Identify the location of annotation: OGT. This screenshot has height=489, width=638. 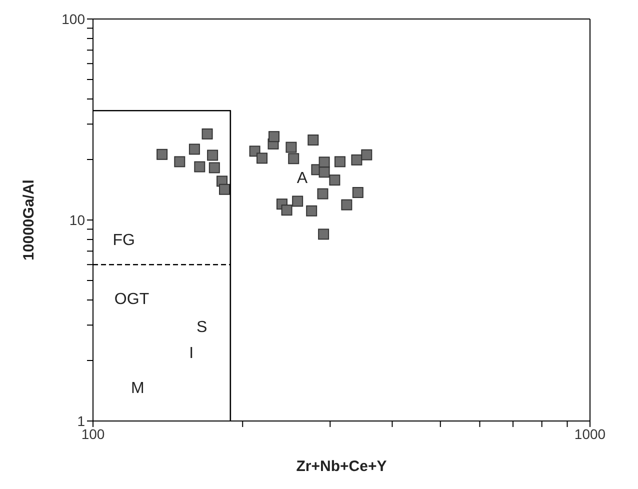
(132, 299).